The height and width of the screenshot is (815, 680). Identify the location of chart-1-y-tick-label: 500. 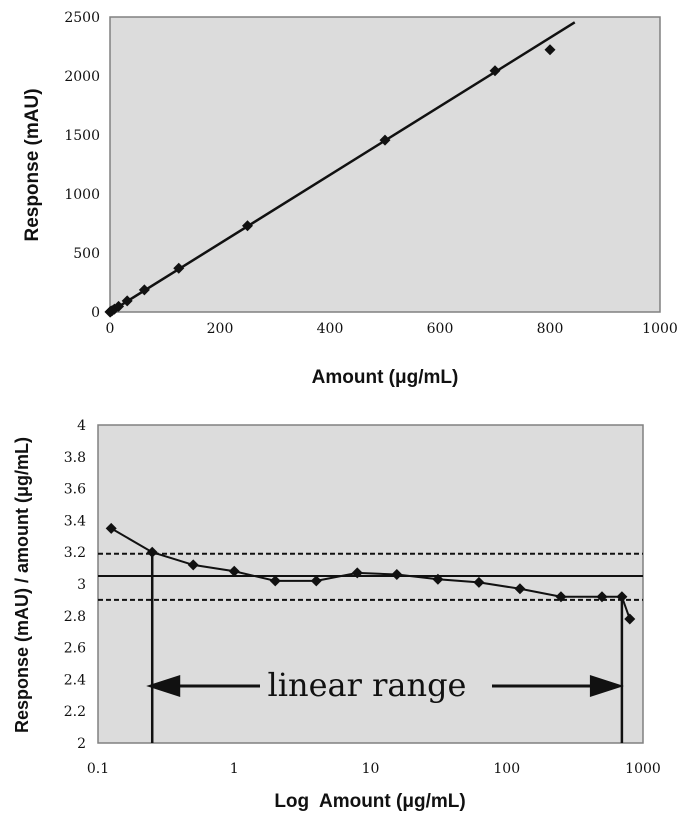
(86, 254).